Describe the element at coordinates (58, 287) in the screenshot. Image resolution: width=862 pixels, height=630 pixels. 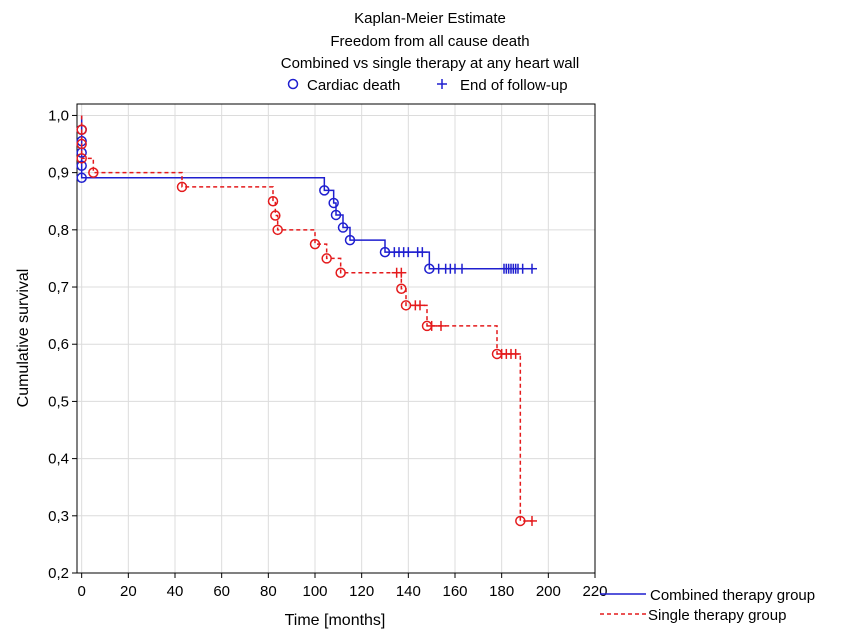
I see `y-tick-label: 0,7` at that location.